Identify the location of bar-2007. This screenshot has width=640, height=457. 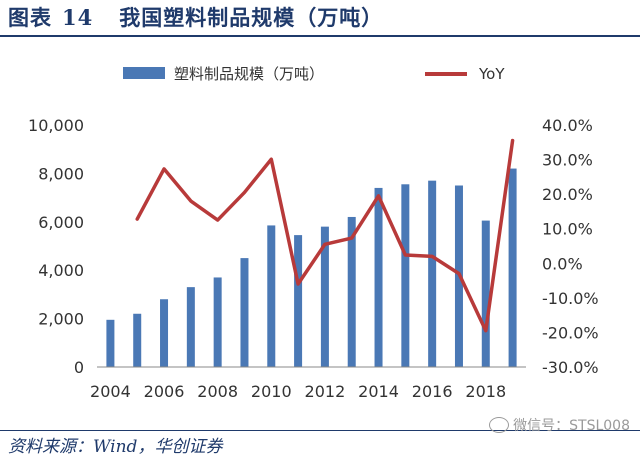
(190, 327).